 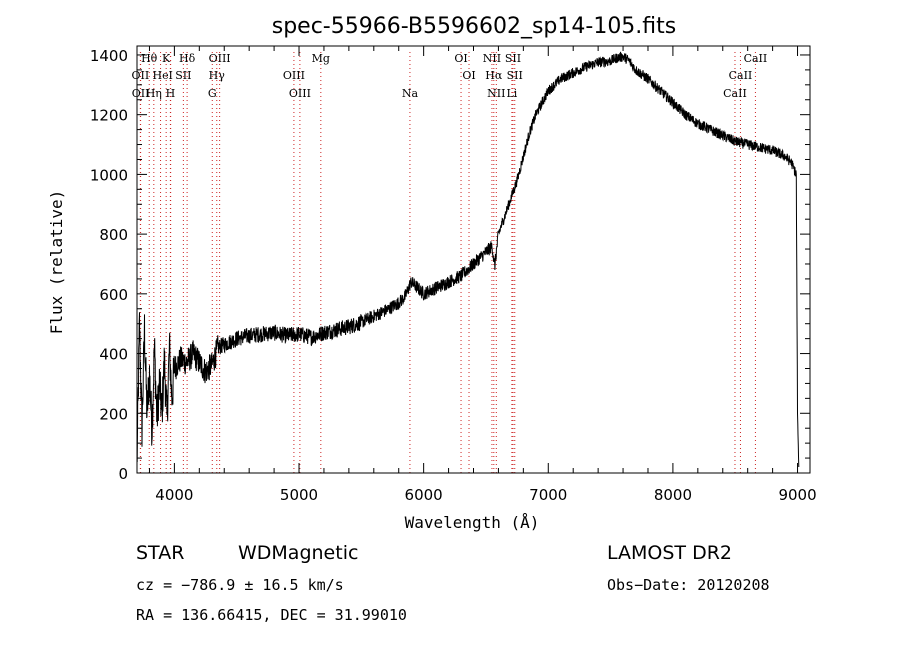 What do you see at coordinates (123, 474) in the screenshot?
I see `y-tick-label: 0` at bounding box center [123, 474].